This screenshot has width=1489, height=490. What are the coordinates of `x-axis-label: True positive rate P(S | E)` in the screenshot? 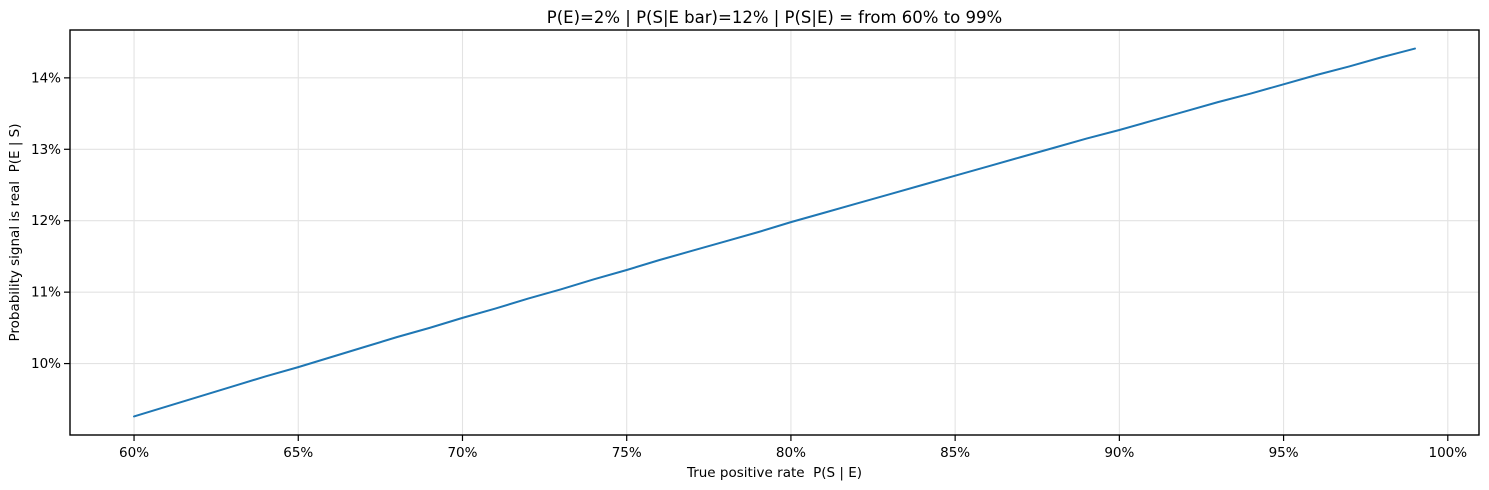 It's located at (774, 473).